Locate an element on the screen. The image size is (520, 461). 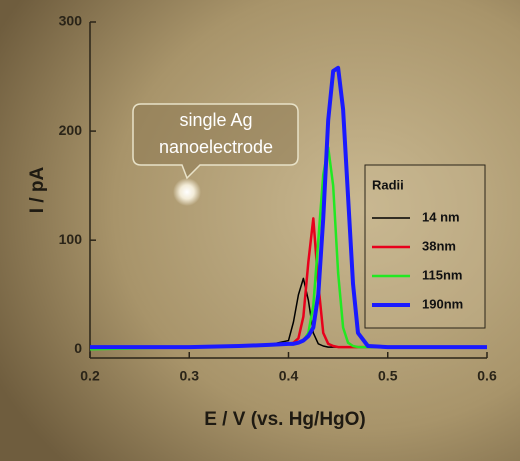
x-axis-label: E / V (vs. Hg/HgO) is located at coordinates (285, 419).